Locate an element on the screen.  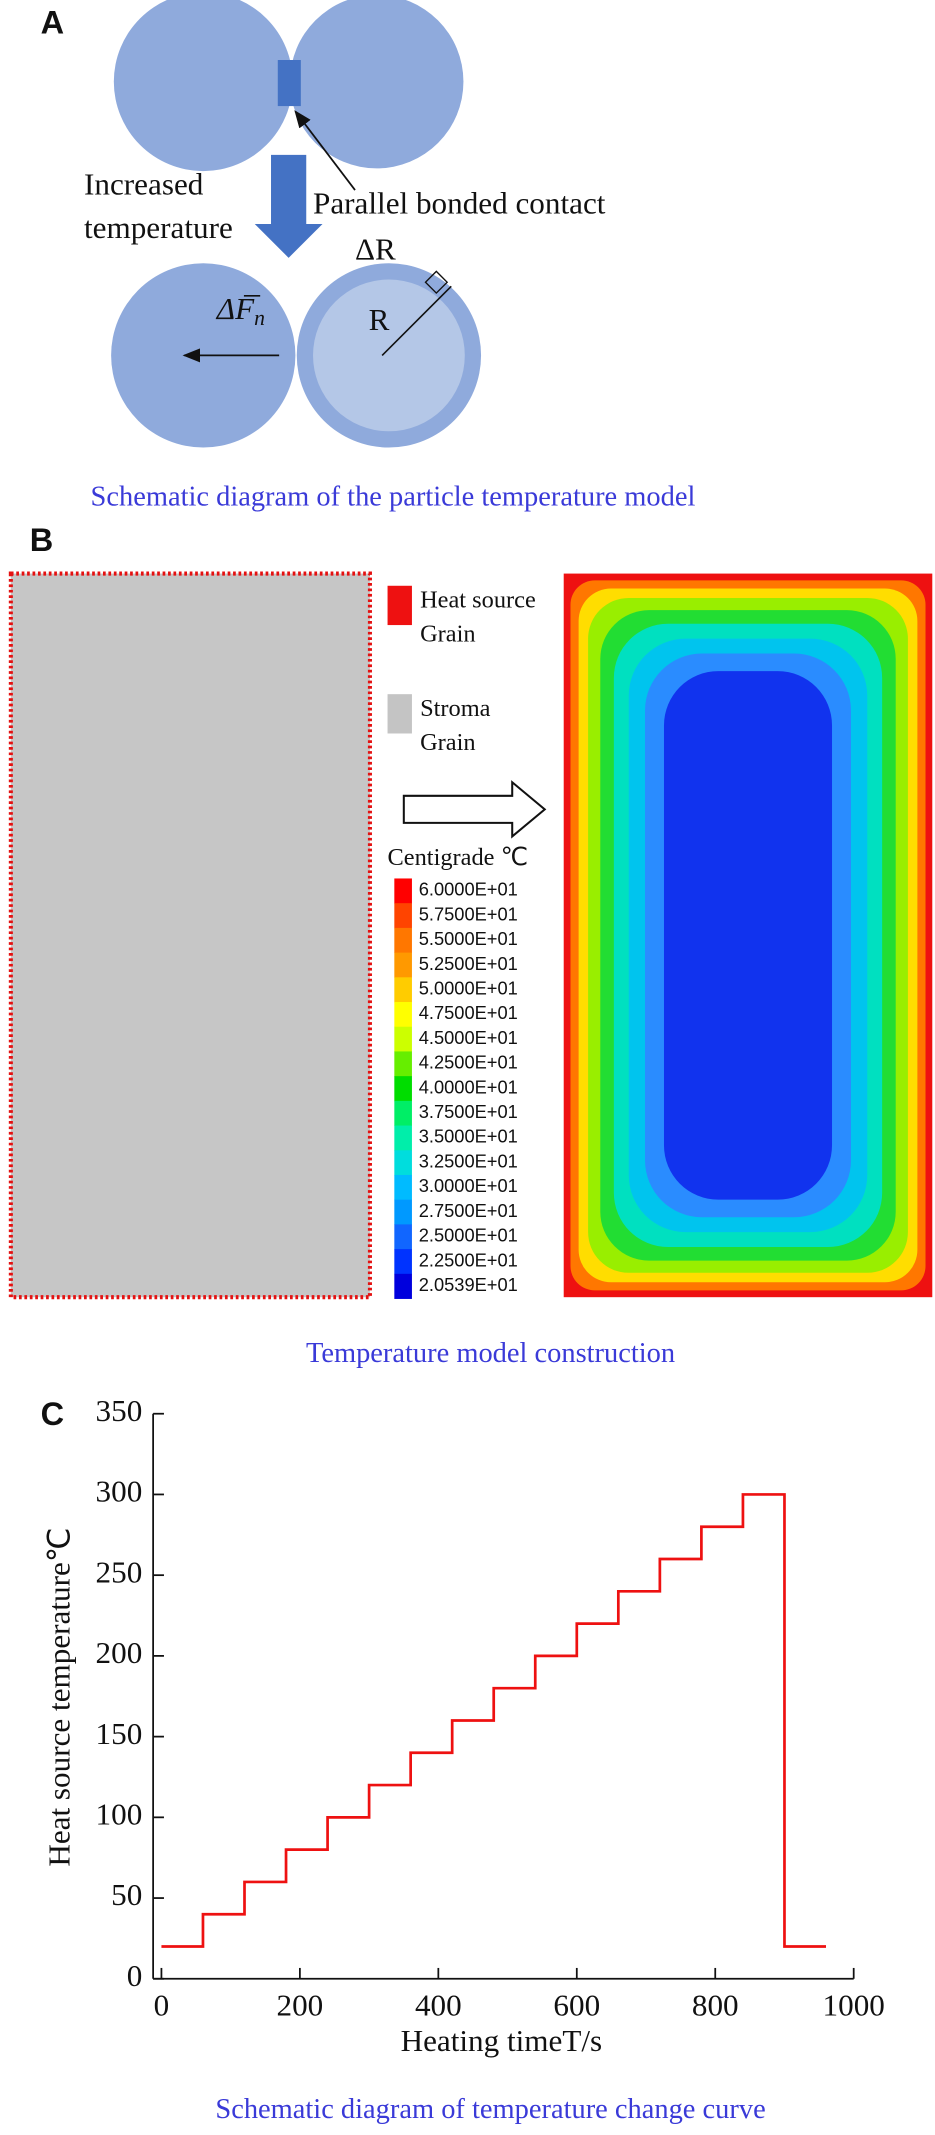
pointer is located at coordinates (325, 150).